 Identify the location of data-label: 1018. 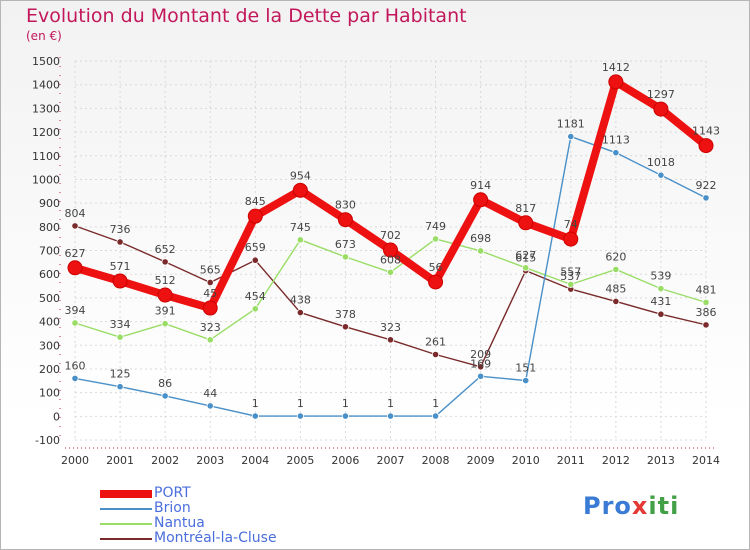
(661, 162).